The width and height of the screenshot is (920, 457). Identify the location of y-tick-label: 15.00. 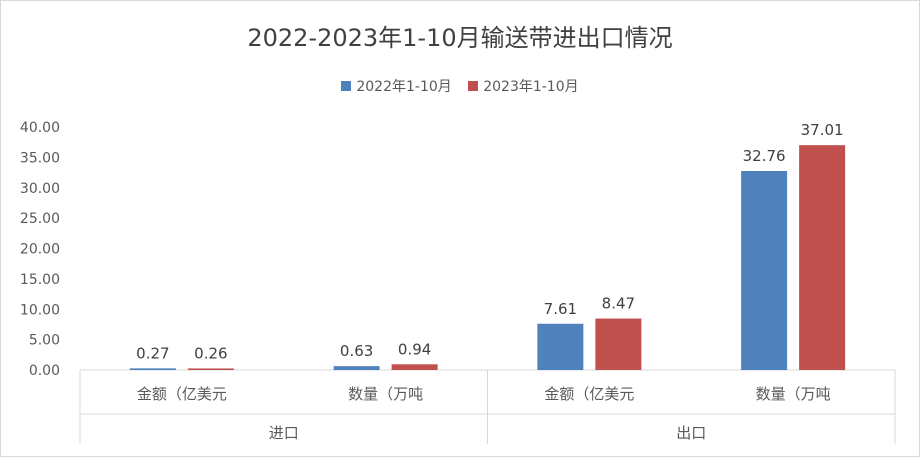
(40, 280).